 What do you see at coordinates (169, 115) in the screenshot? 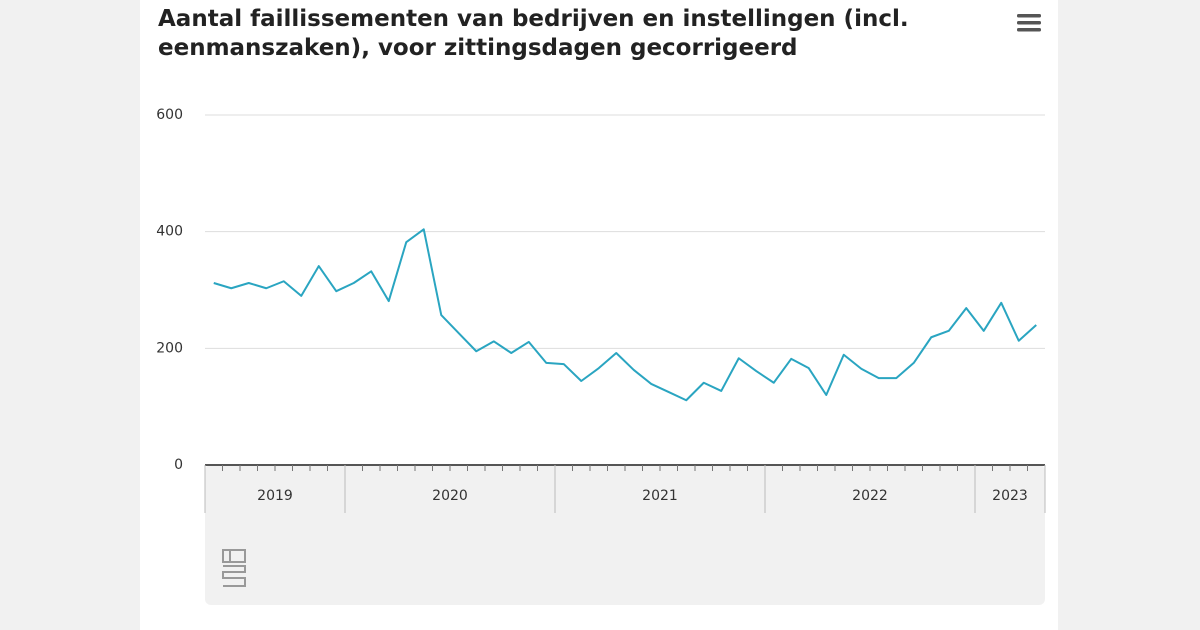
I see `y-tick-label: 600` at bounding box center [169, 115].